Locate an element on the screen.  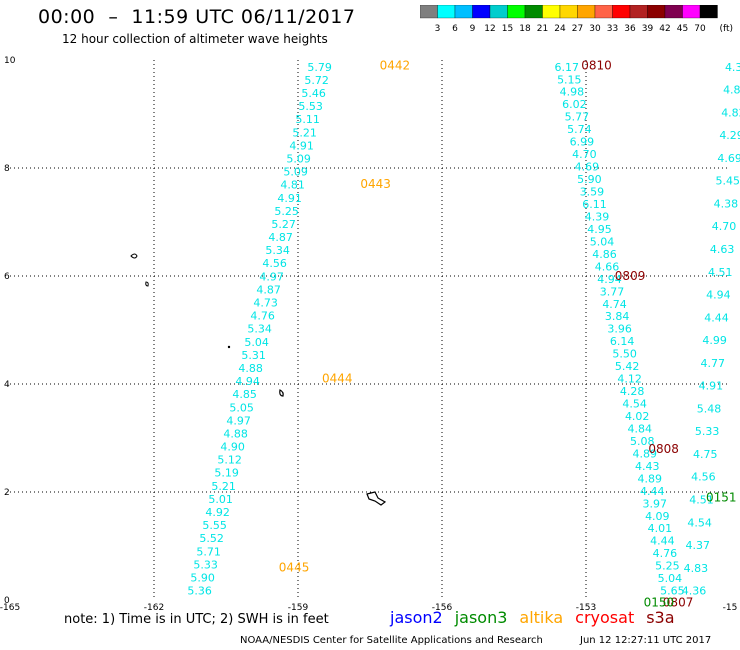
island-outlines is located at coordinates (258, 379).